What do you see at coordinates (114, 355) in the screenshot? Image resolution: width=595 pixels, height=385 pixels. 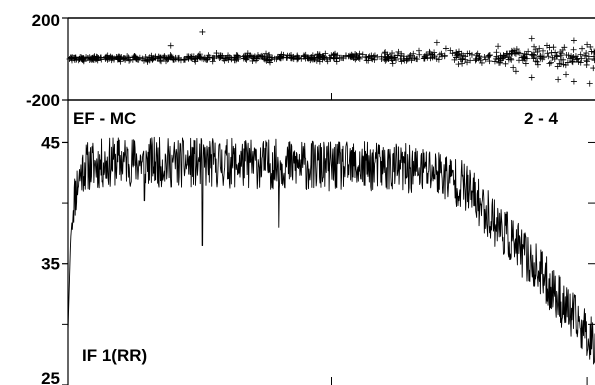 I see `panel-label-series: IF 1(RR)` at bounding box center [114, 355].